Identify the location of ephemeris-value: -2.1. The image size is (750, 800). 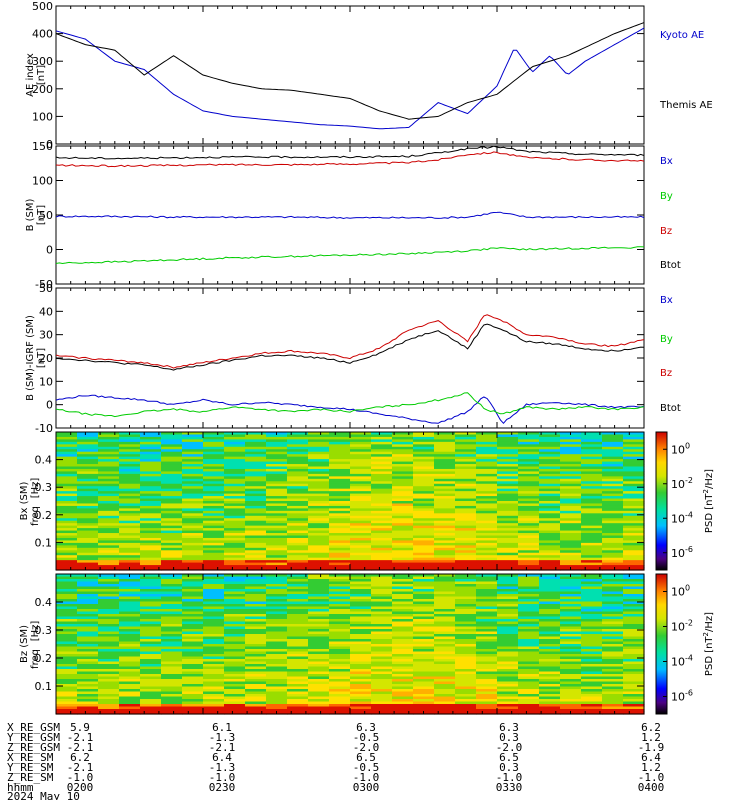
(80, 767).